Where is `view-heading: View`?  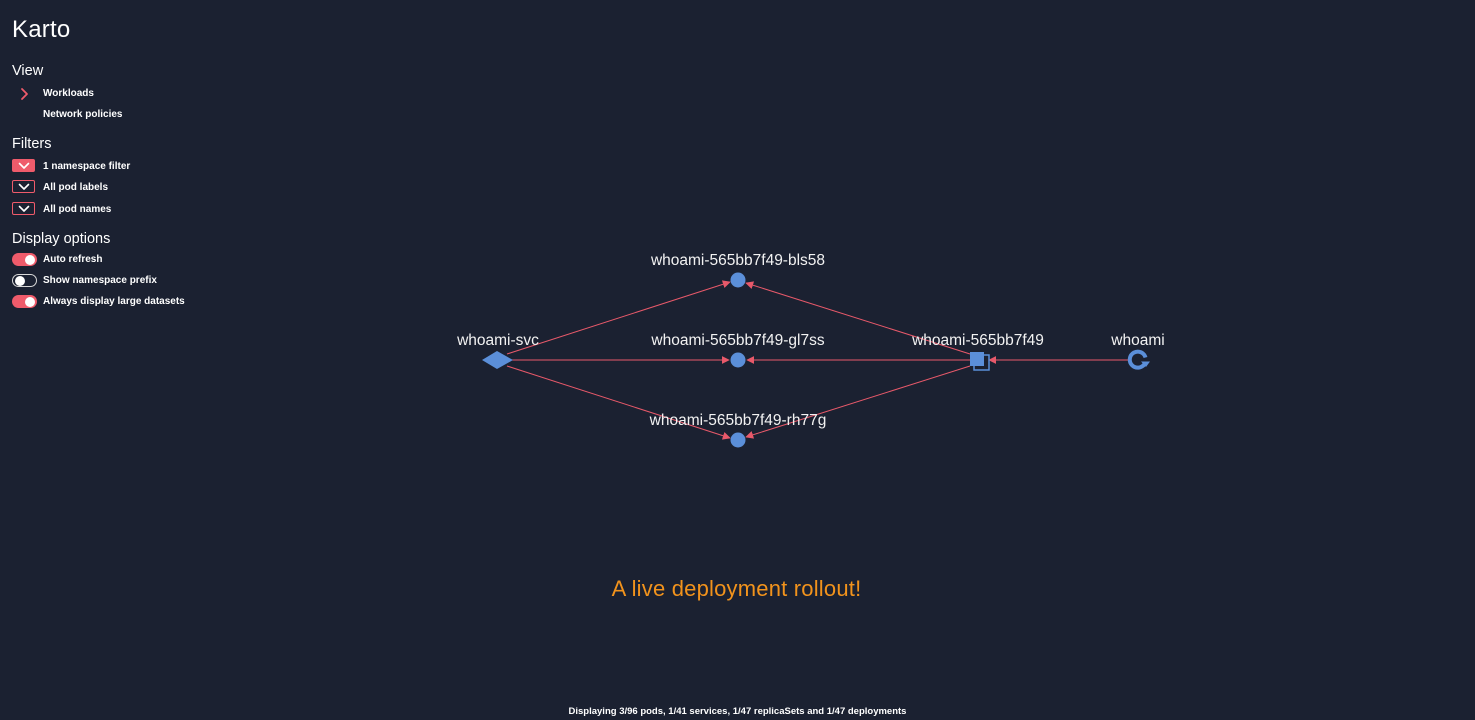
view-heading: View is located at coordinates (28, 71).